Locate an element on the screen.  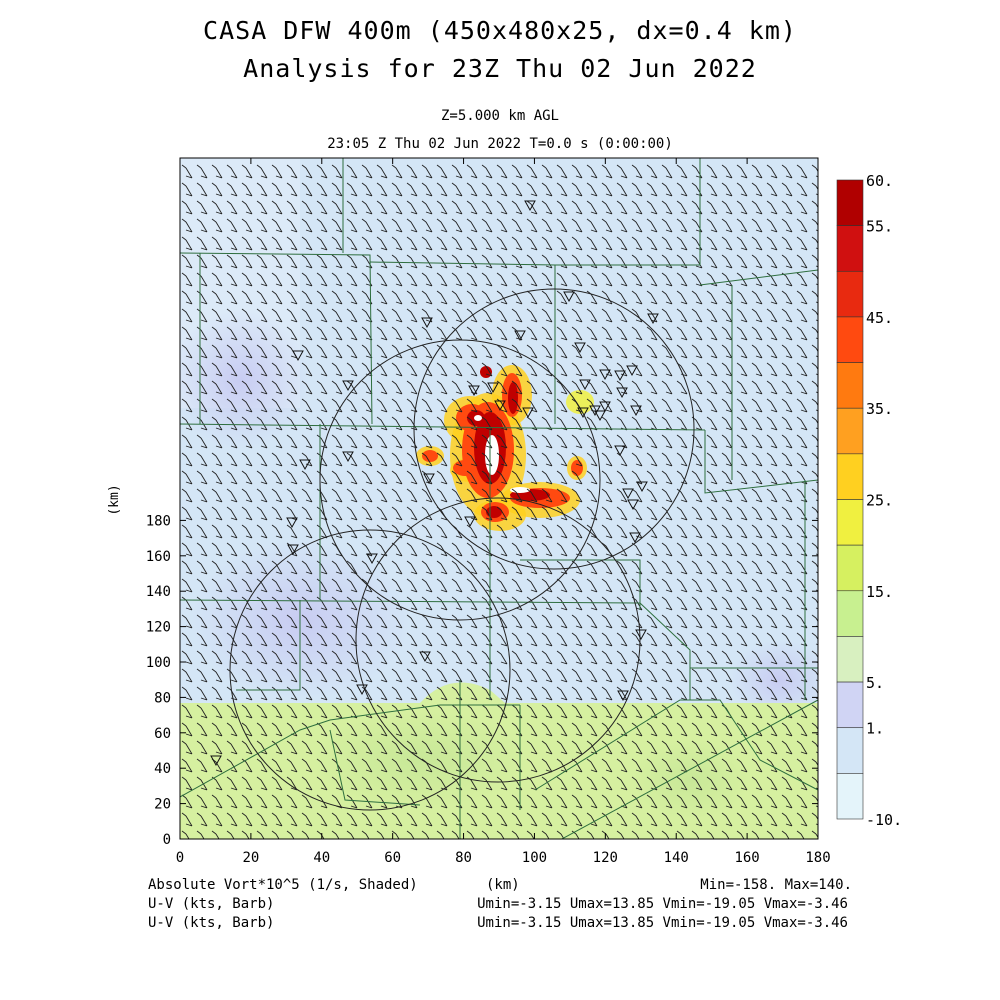
x-tick-label: 0 is located at coordinates (180, 858).